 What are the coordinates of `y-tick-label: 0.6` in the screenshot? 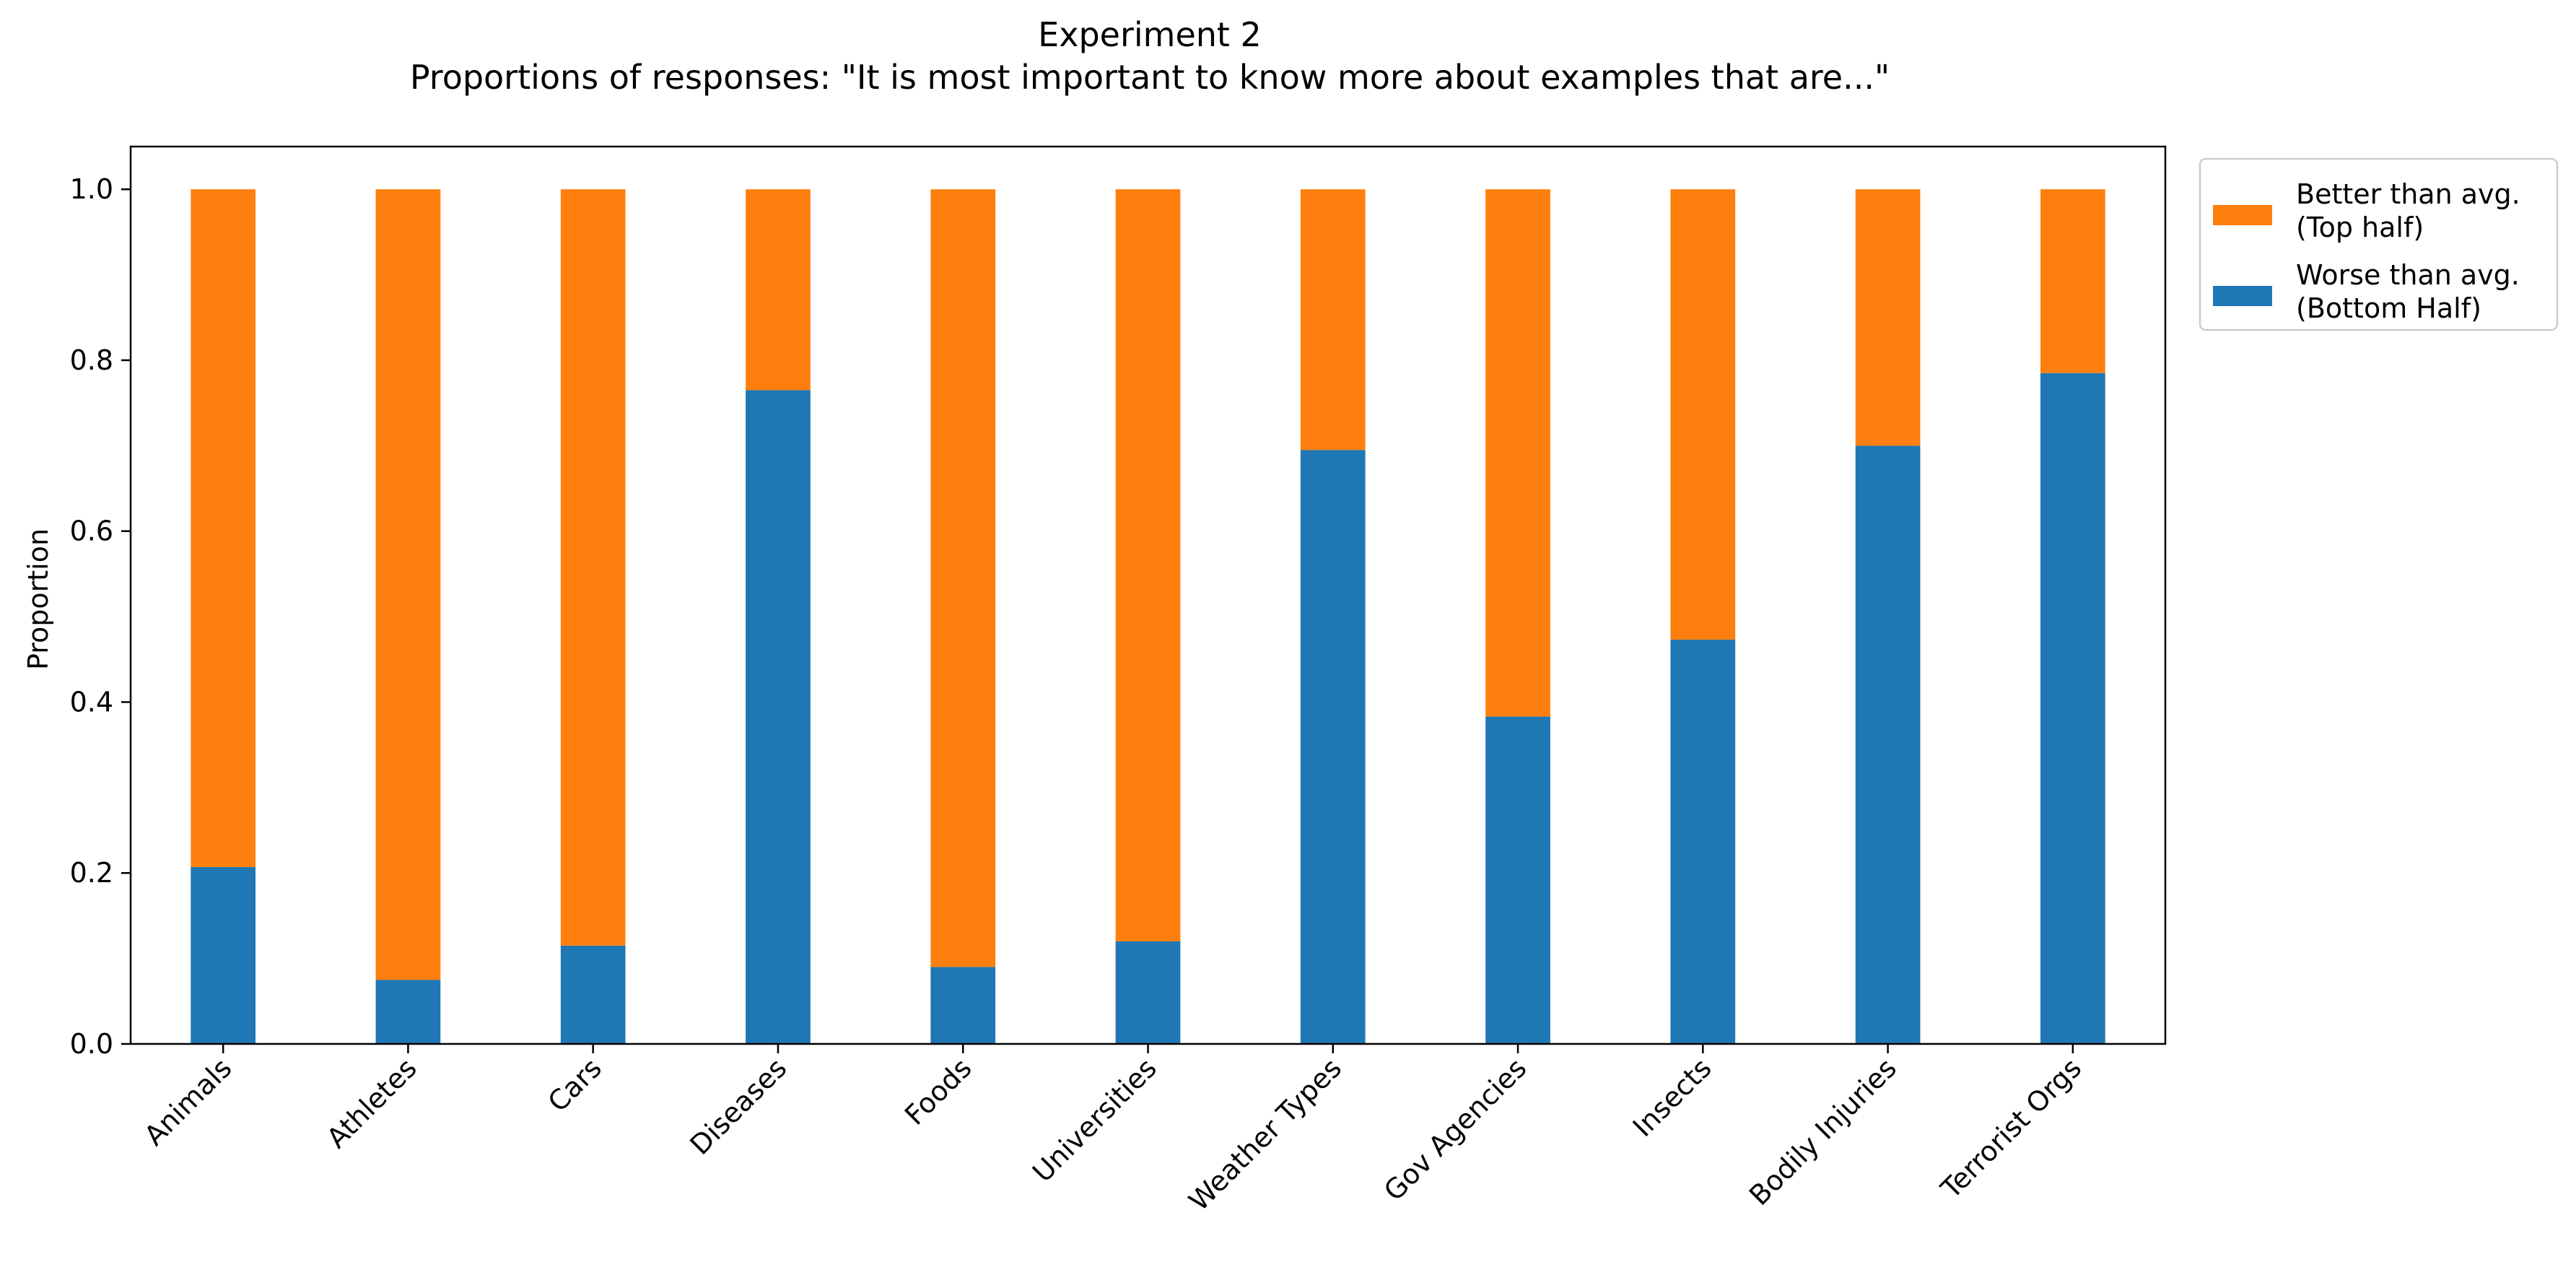 It's located at (91, 531).